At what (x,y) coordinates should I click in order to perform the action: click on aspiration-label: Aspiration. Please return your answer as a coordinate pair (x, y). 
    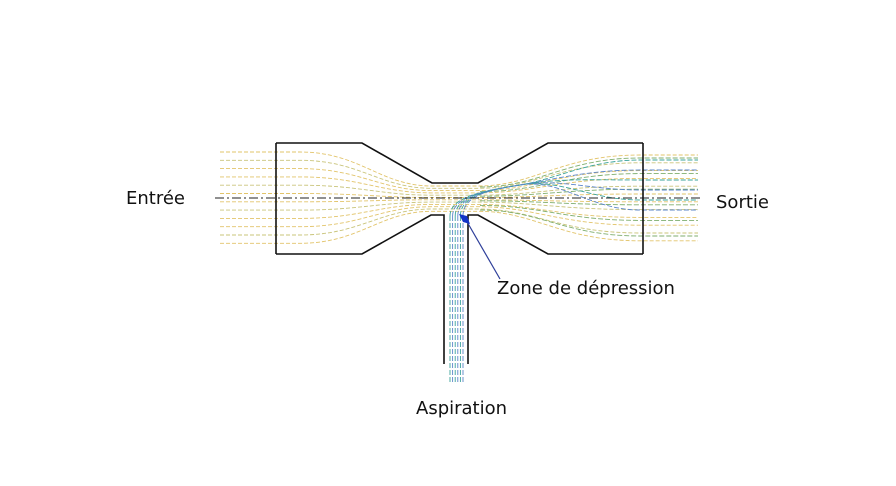
    Looking at the image, I should click on (462, 408).